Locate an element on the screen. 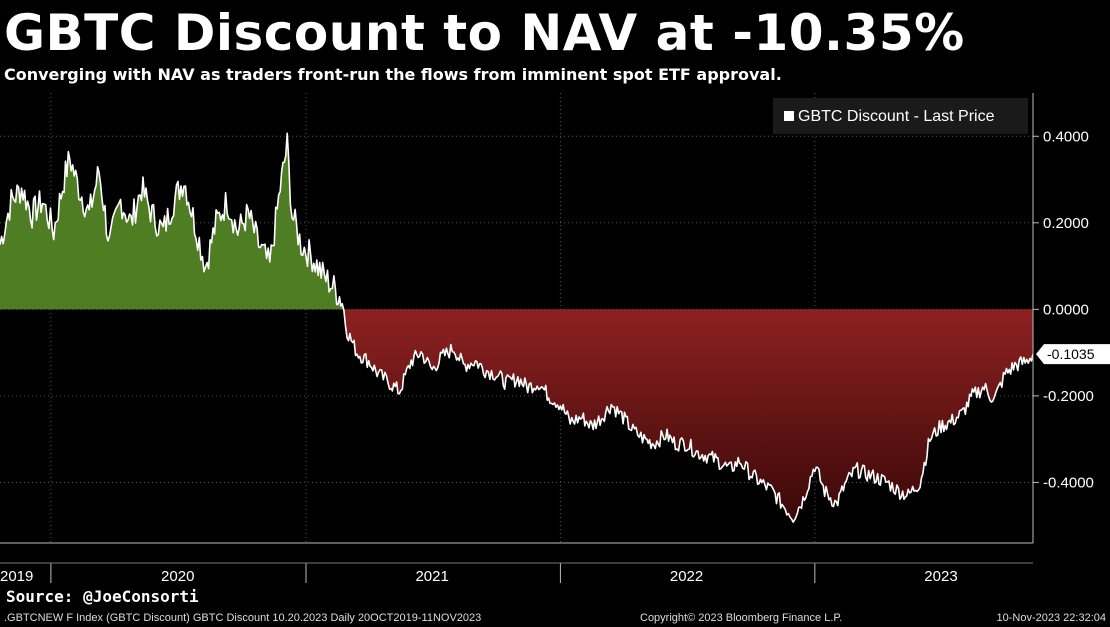  legend-swatch is located at coordinates (789, 116).